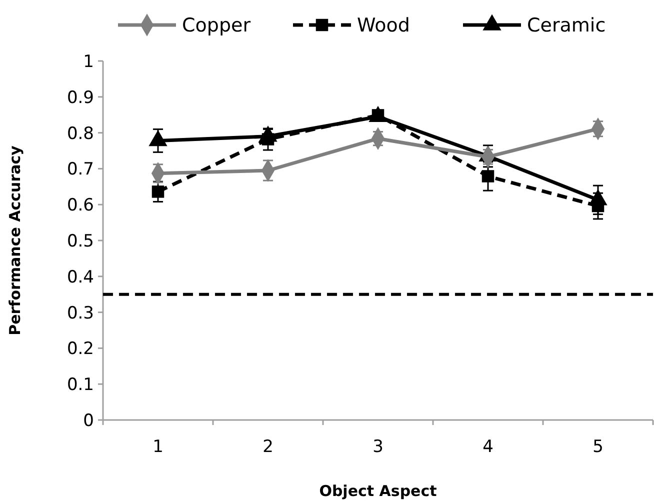  I want to click on y-tick-label: 0, so click(88, 420).